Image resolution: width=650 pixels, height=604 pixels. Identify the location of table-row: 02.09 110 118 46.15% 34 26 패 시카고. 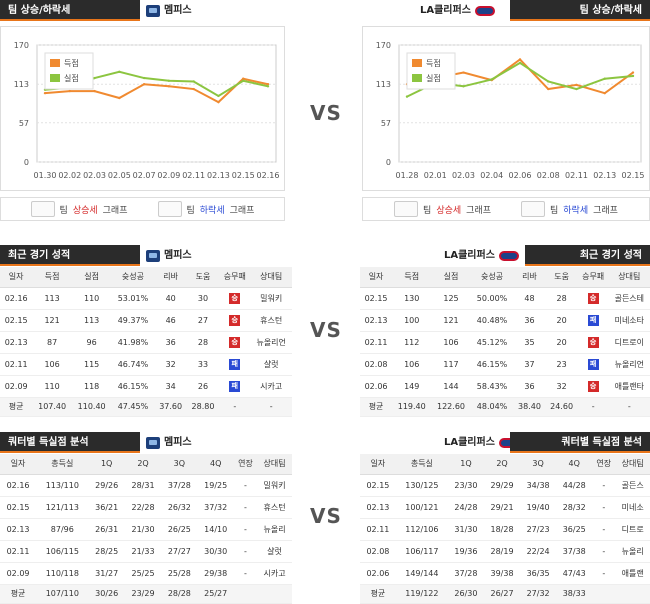
(146, 386).